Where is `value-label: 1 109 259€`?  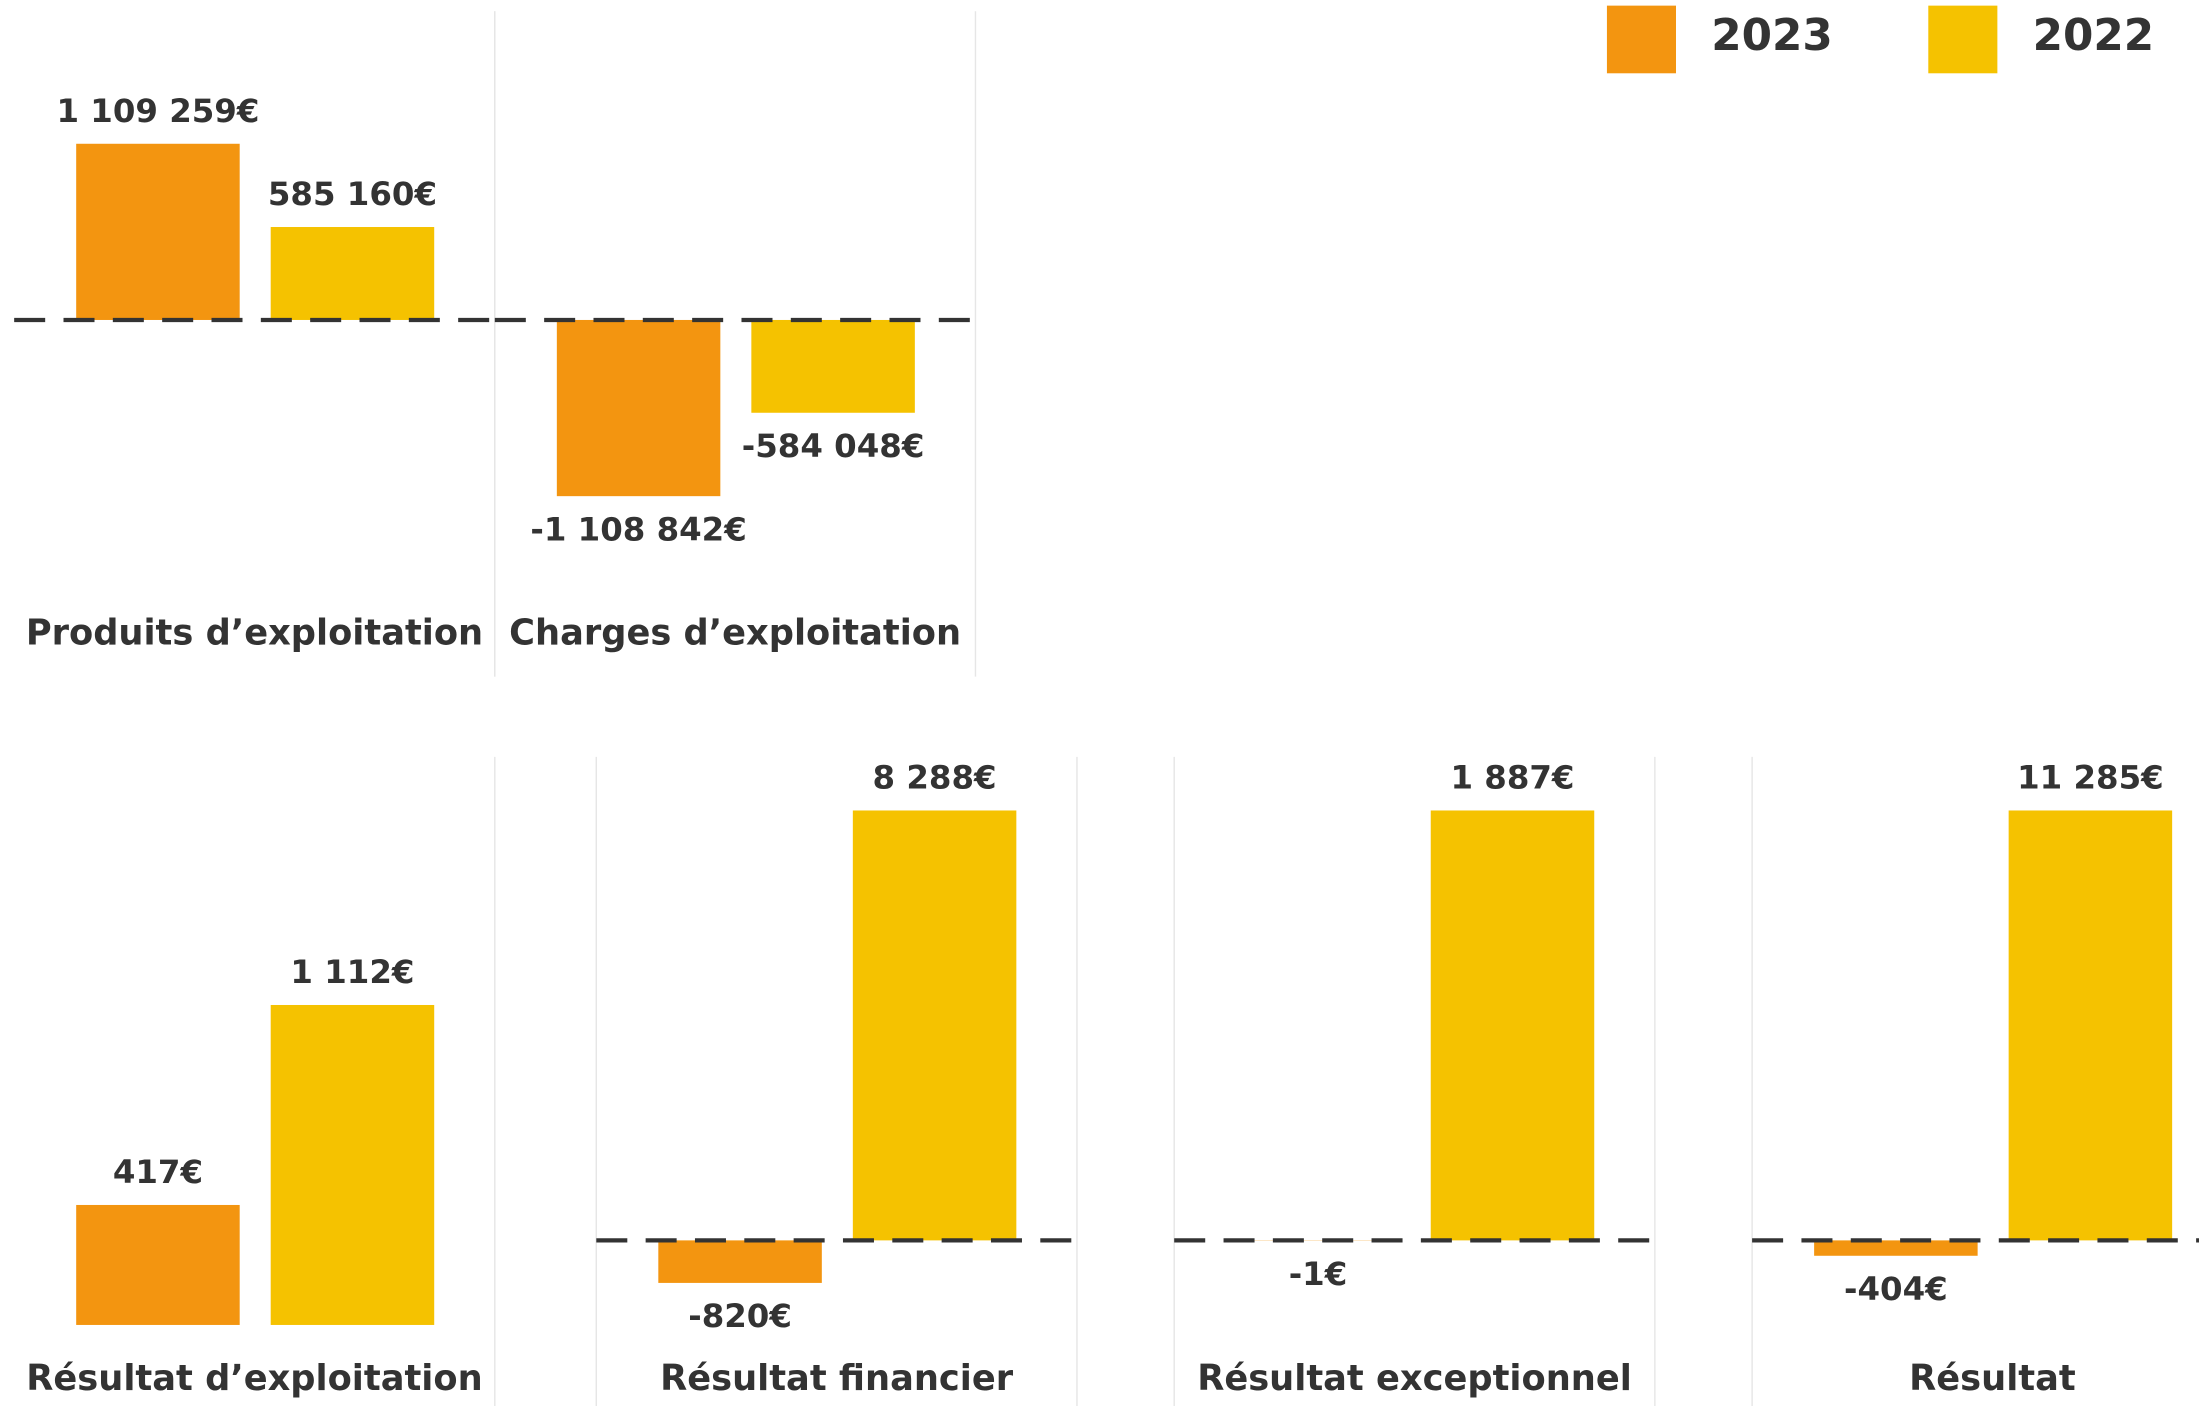
value-label: 1 109 259€ is located at coordinates (157, 111).